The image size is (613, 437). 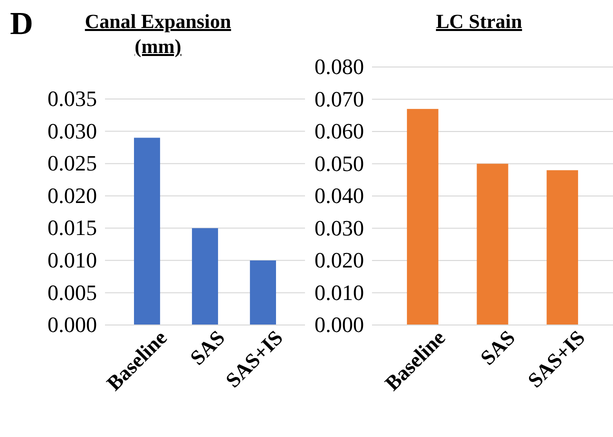 What do you see at coordinates (339, 163) in the screenshot?
I see `y-tick-label: 0.050` at bounding box center [339, 163].